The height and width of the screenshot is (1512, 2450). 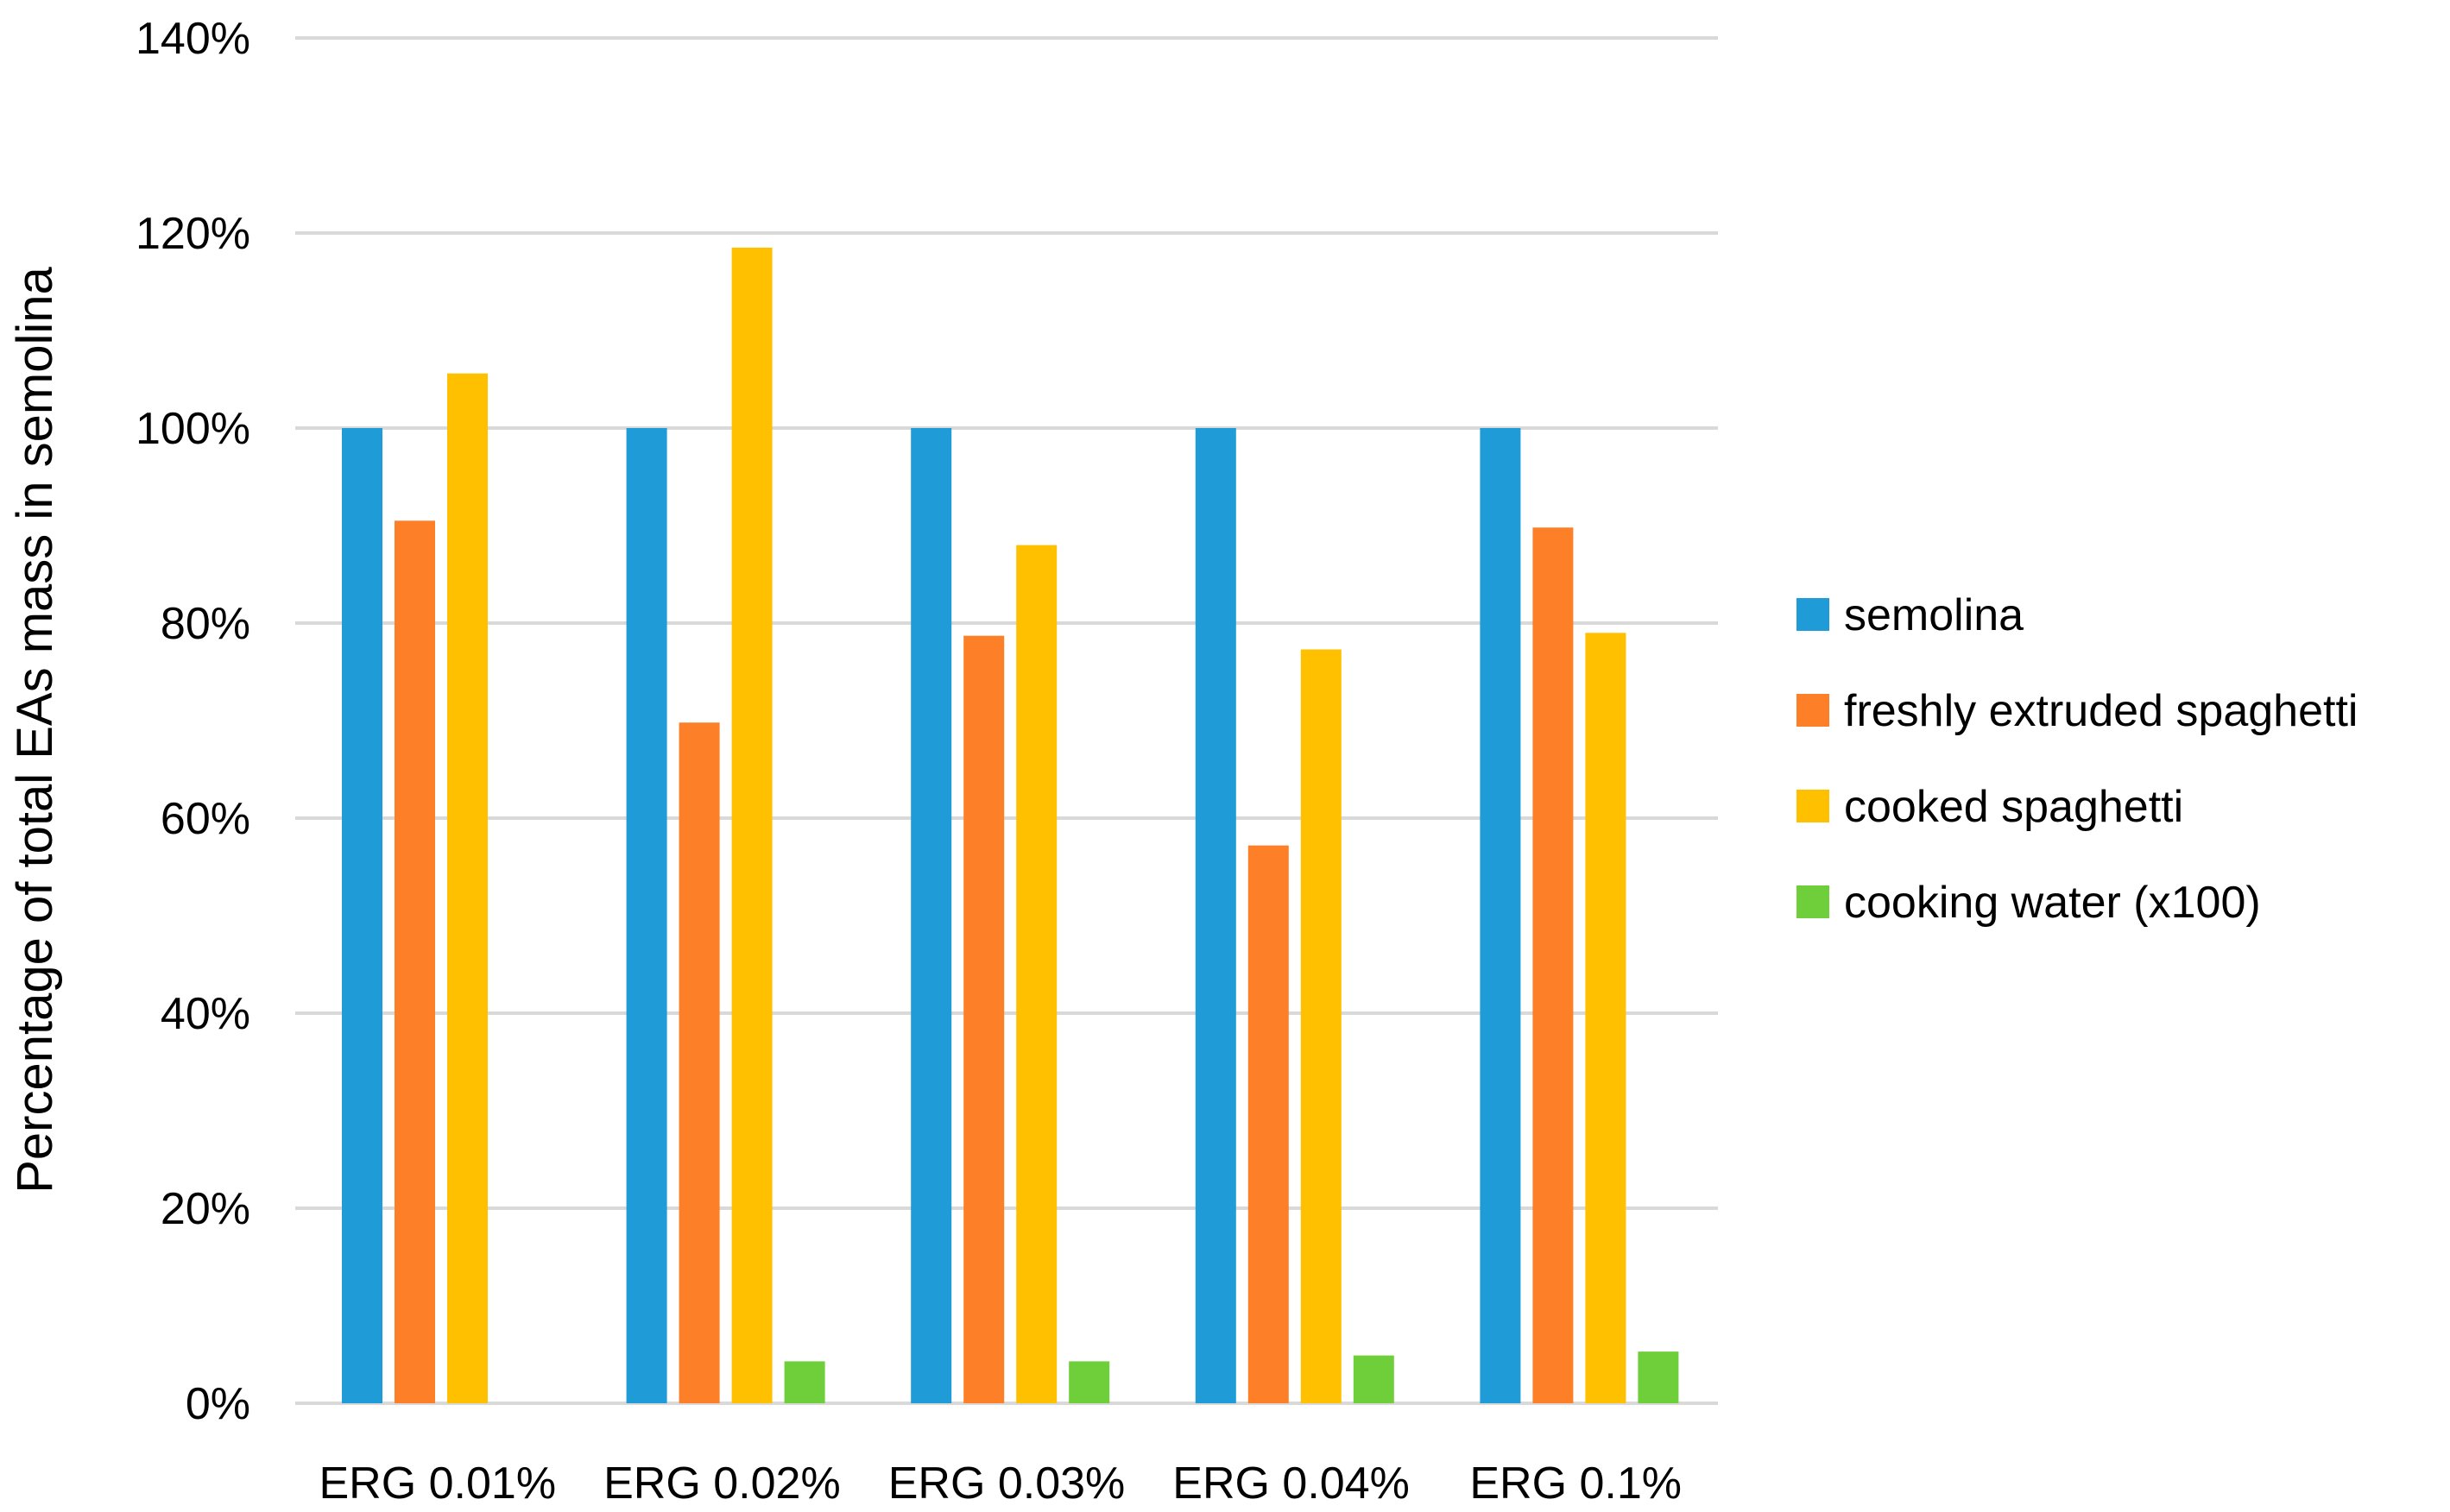 I want to click on legend-item: freshly extruded spaghetti, so click(x=2077, y=711).